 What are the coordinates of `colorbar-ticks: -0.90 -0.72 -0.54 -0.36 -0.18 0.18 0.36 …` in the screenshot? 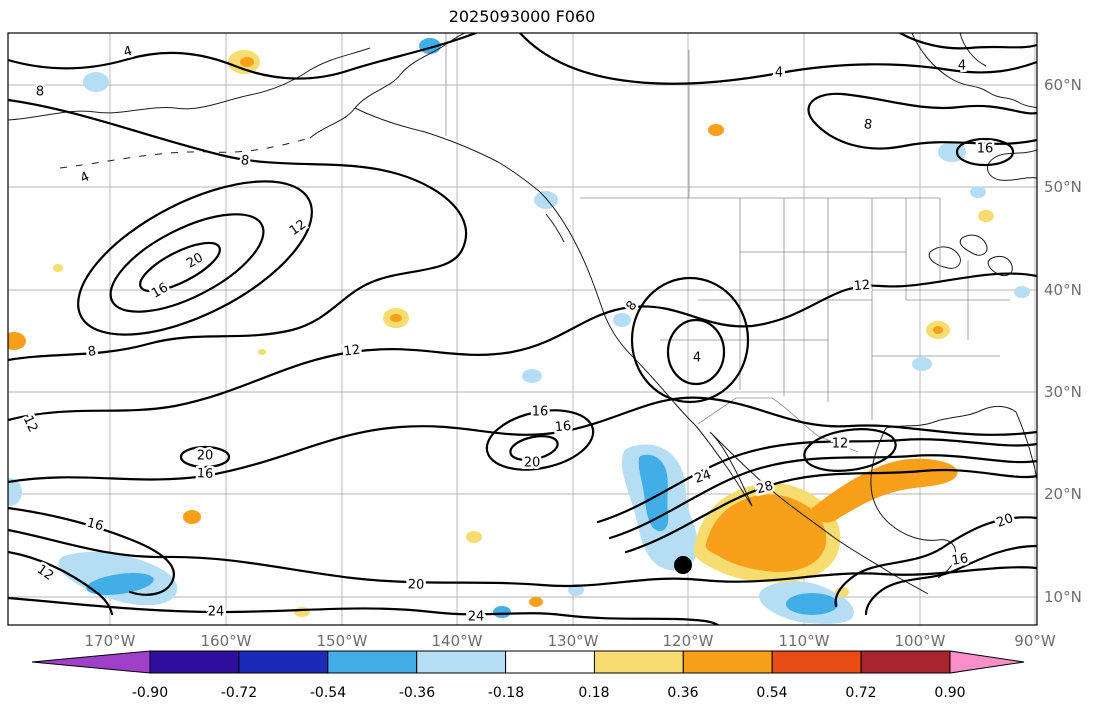 It's located at (549, 693).